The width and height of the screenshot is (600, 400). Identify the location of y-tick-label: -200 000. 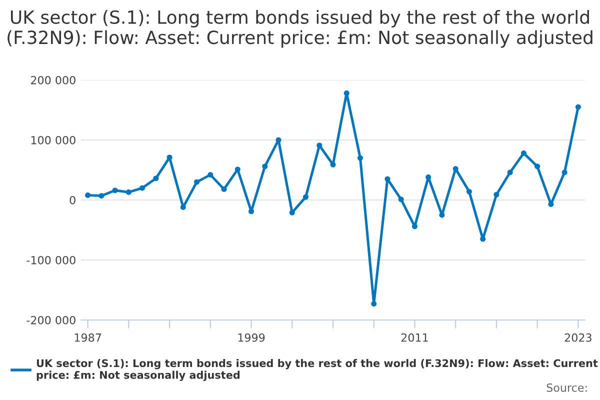
(51, 320).